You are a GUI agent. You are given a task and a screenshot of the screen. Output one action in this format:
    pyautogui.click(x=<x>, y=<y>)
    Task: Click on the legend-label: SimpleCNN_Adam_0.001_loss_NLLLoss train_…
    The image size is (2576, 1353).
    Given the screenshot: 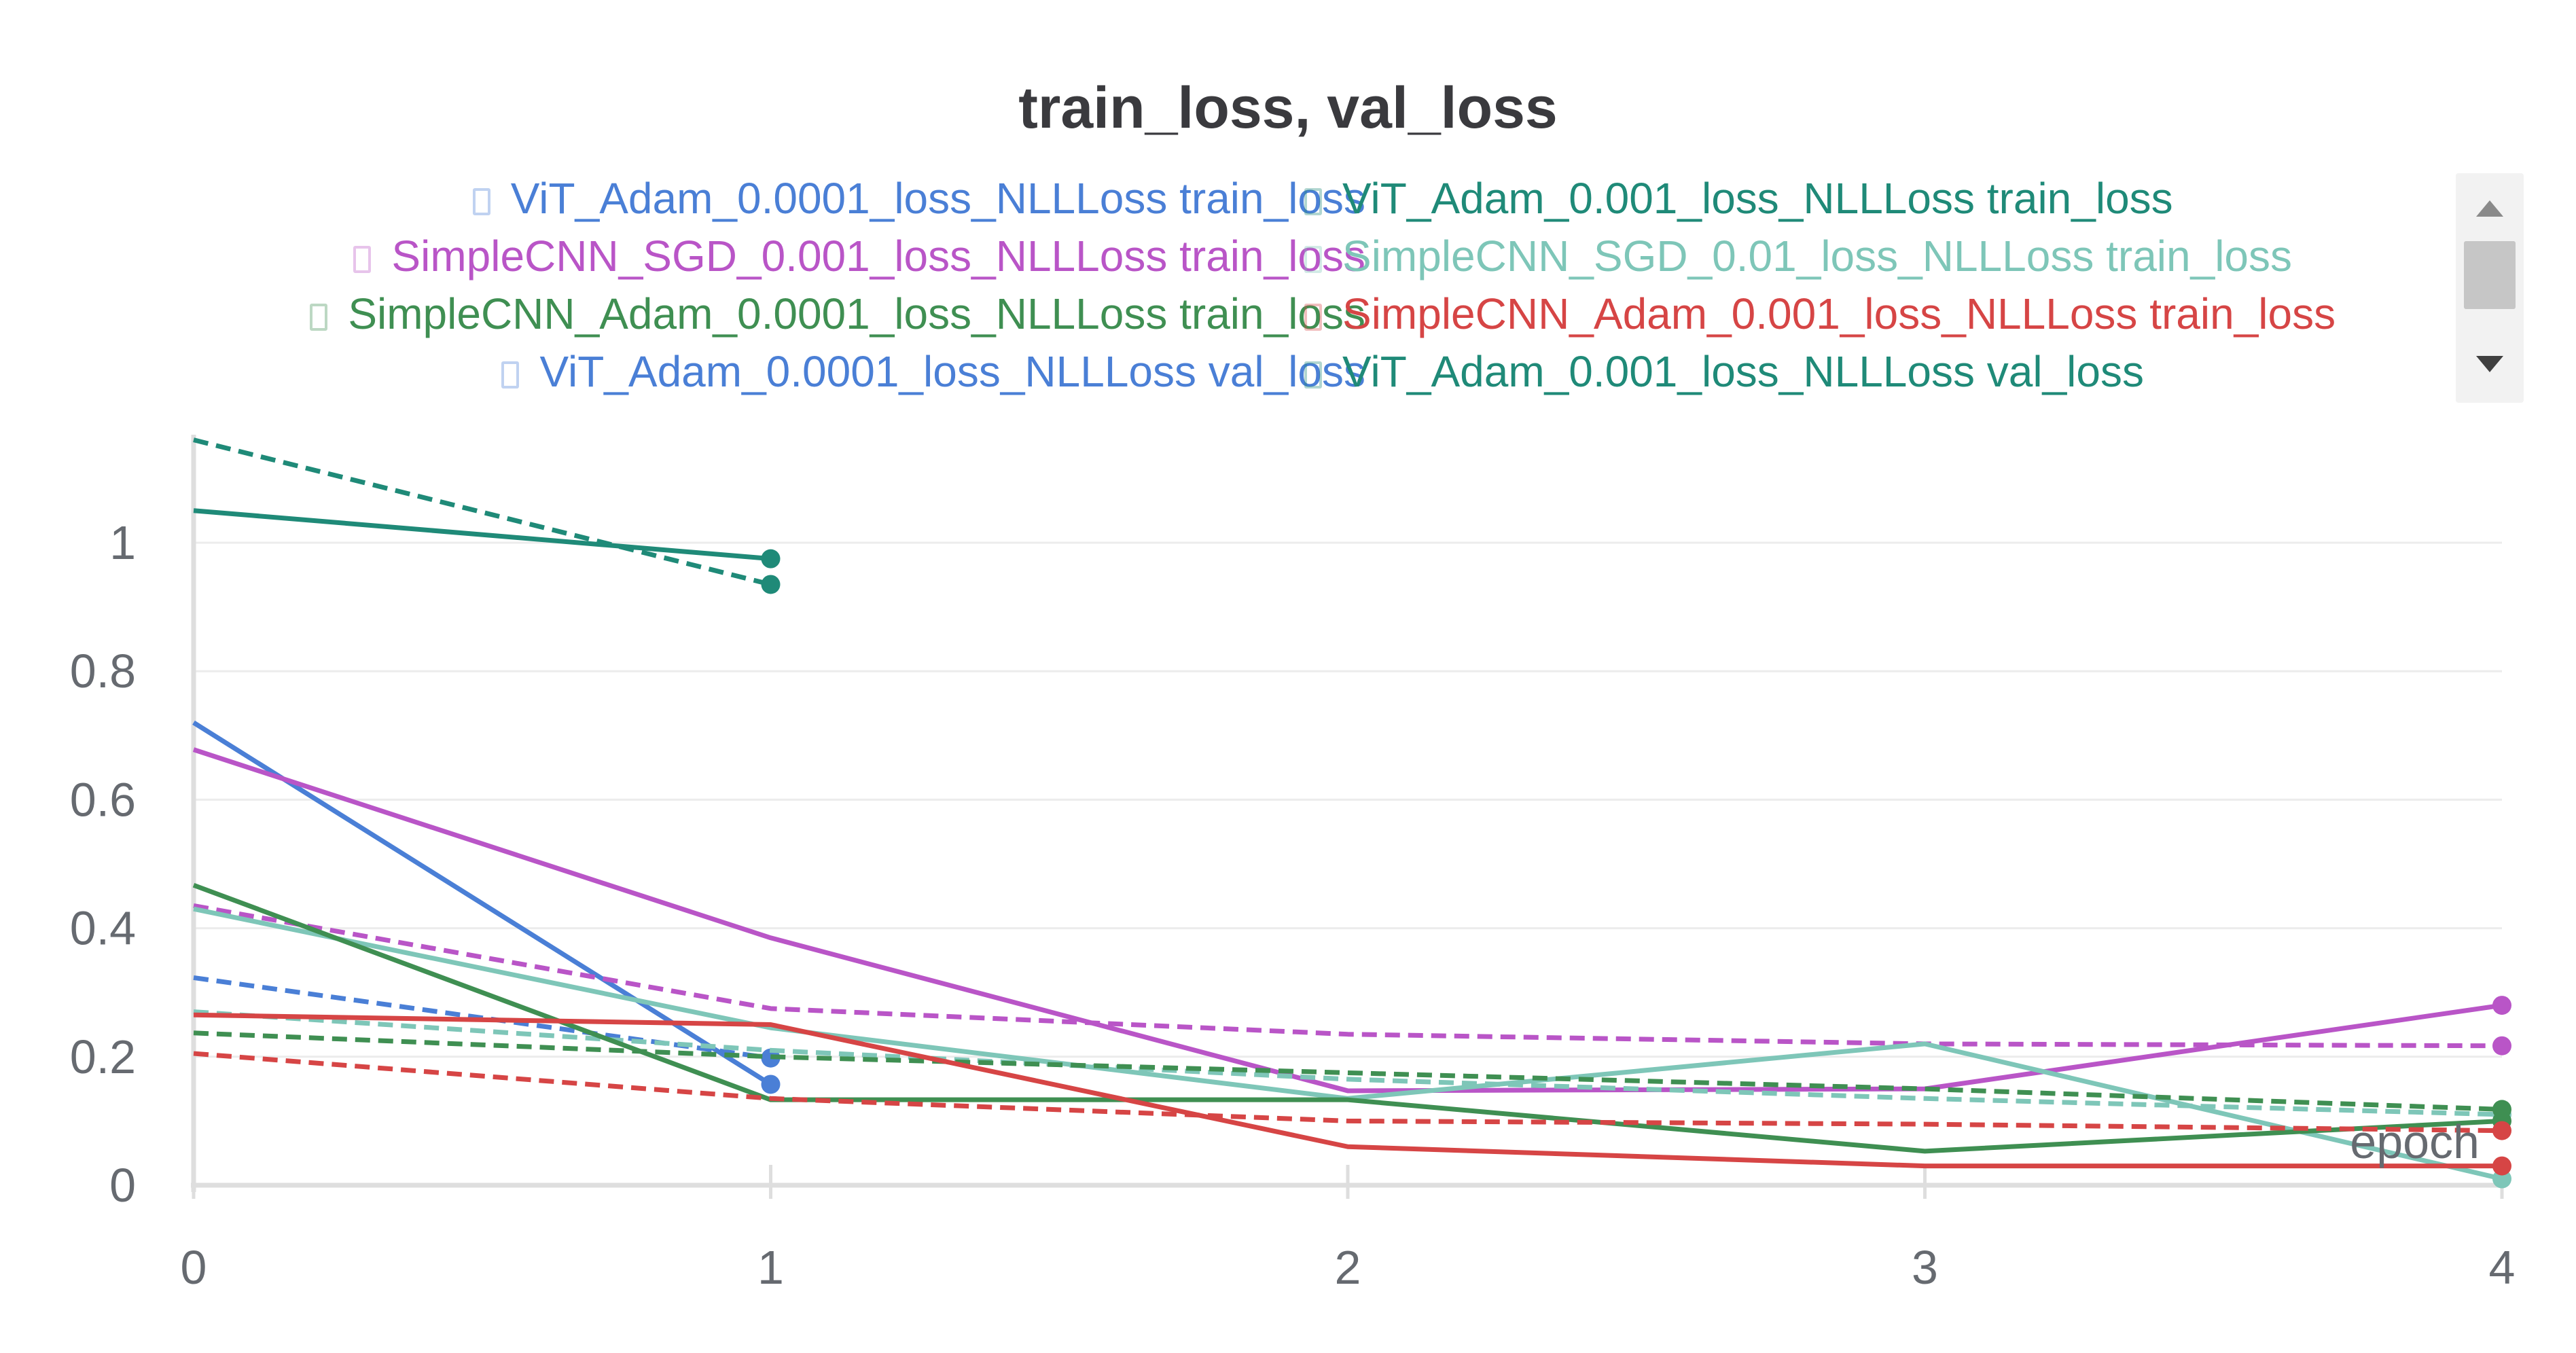 What is the action you would take?
    pyautogui.click(x=1839, y=313)
    